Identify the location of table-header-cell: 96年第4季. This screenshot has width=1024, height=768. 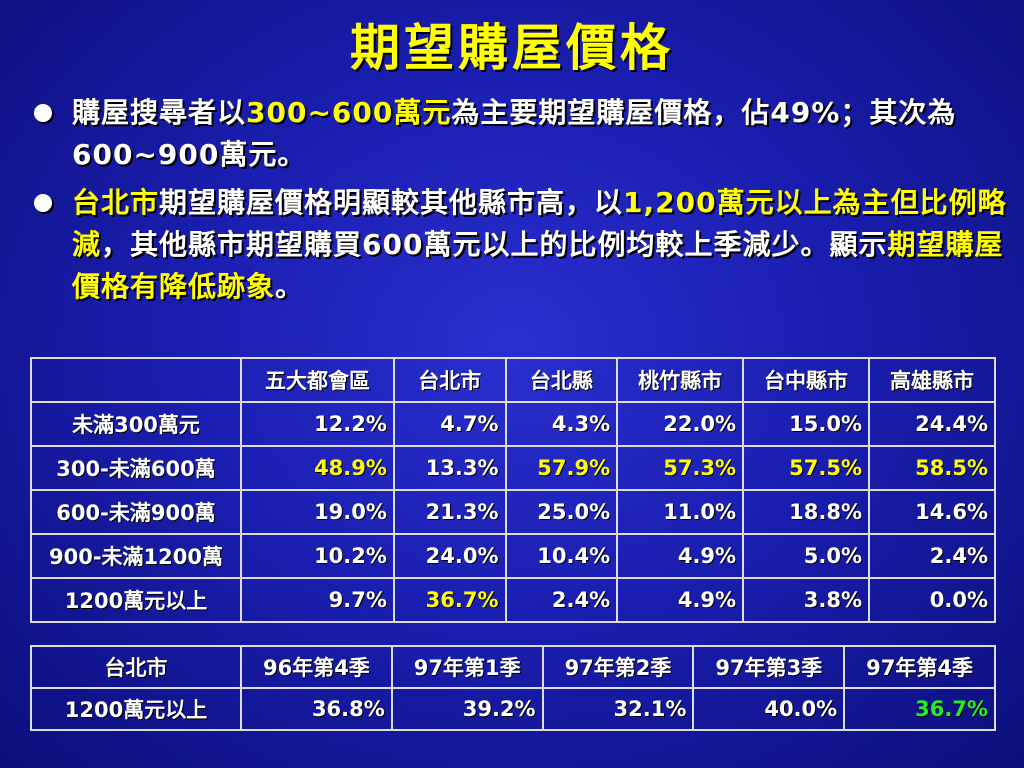
(316, 667).